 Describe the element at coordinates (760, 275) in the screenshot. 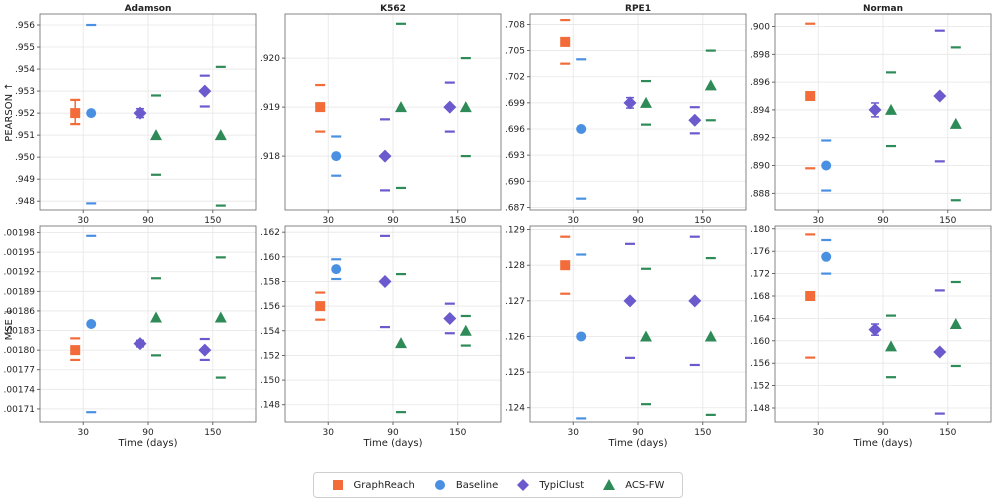

I see `y-tick-label: .172` at that location.